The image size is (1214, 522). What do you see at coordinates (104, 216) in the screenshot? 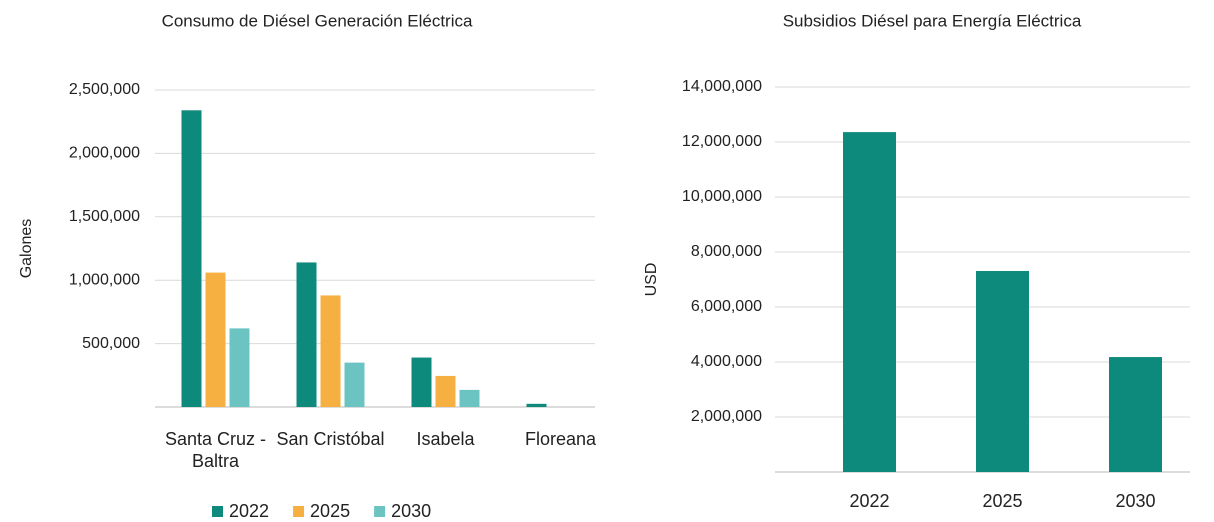
I see `y-tick-label: 1,500,000` at bounding box center [104, 216].